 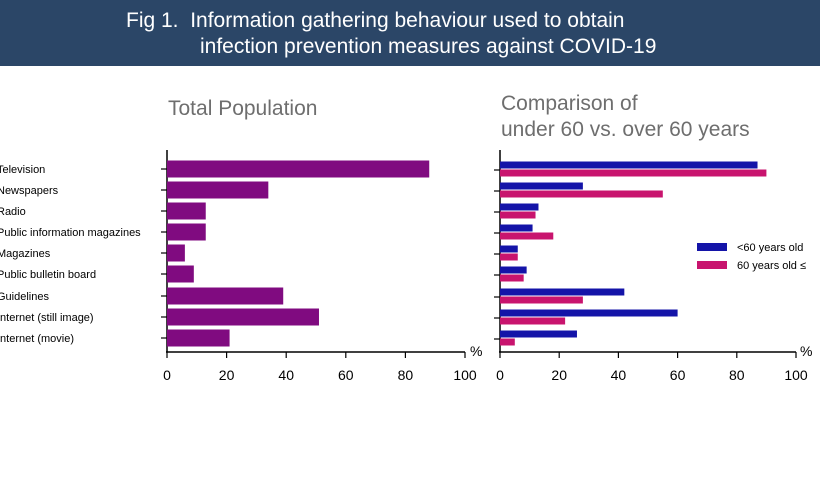 I want to click on right-x-tick-label: 60, so click(x=678, y=375).